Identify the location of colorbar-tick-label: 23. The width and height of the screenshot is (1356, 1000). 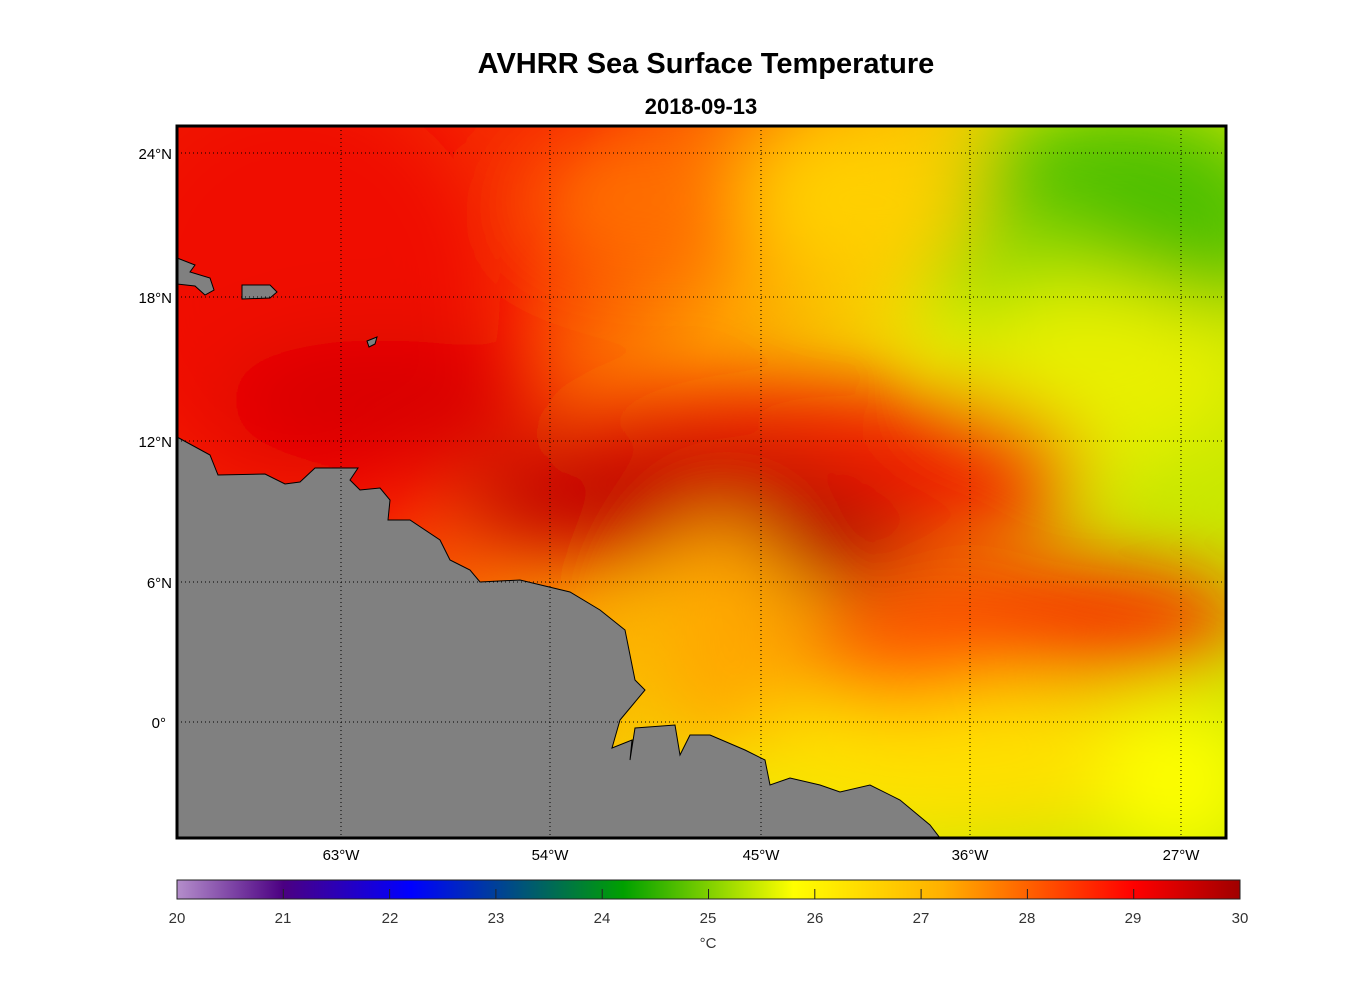
(496, 918).